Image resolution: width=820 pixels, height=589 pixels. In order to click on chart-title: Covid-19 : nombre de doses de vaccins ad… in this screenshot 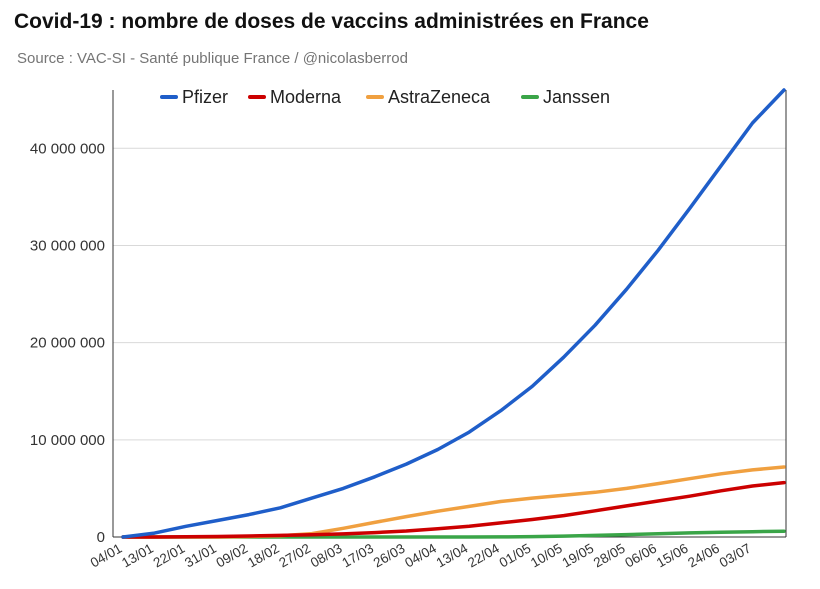, I will do `click(331, 21)`.